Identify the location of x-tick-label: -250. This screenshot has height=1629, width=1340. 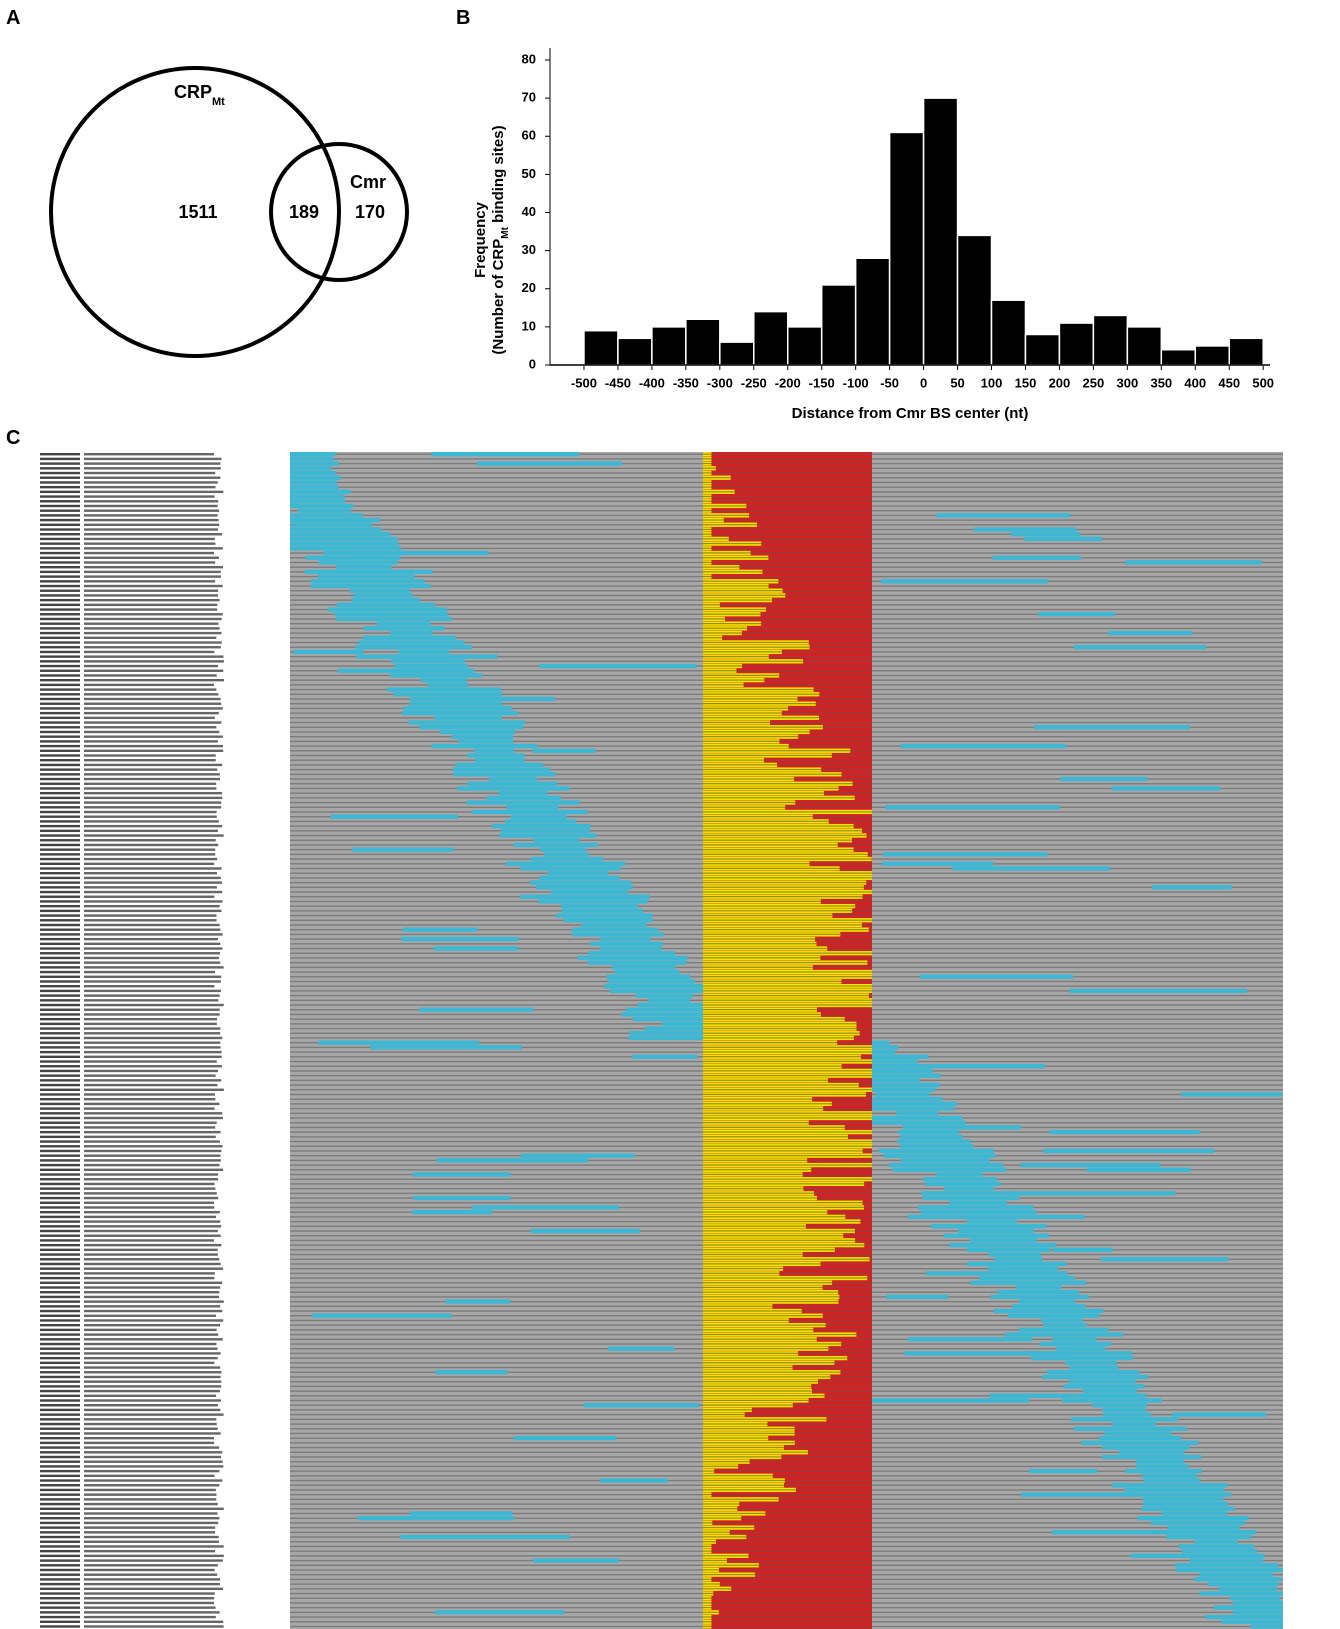
(754, 382).